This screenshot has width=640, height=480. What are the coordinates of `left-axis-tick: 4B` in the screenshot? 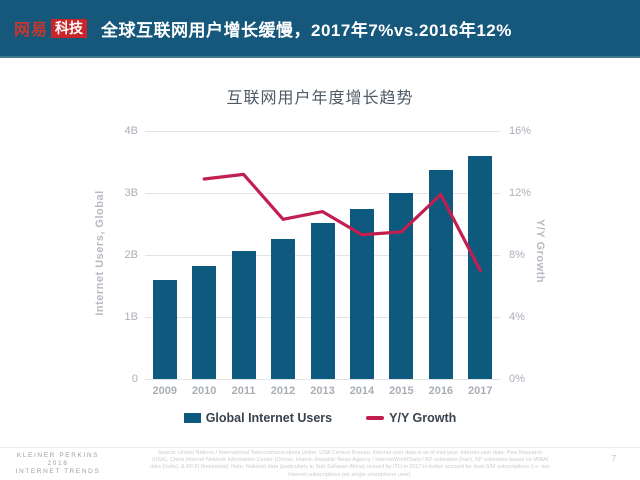 It's located at (131, 131).